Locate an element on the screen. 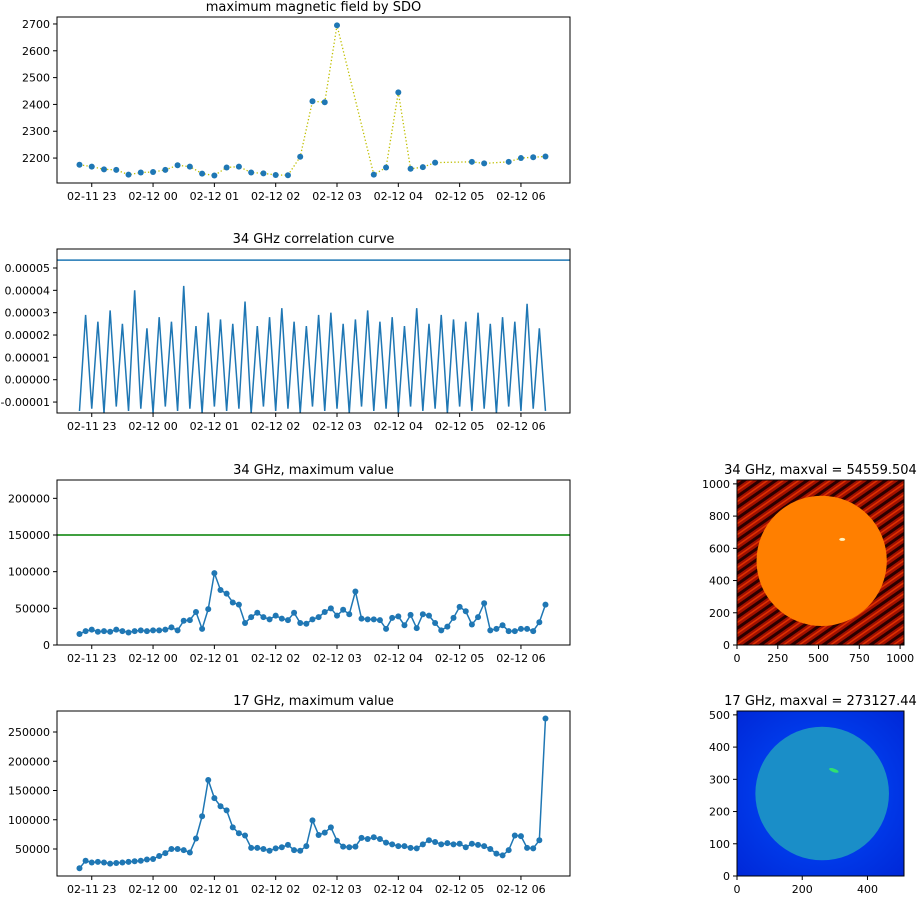  y-tick-label: 2500 is located at coordinates (36, 78).